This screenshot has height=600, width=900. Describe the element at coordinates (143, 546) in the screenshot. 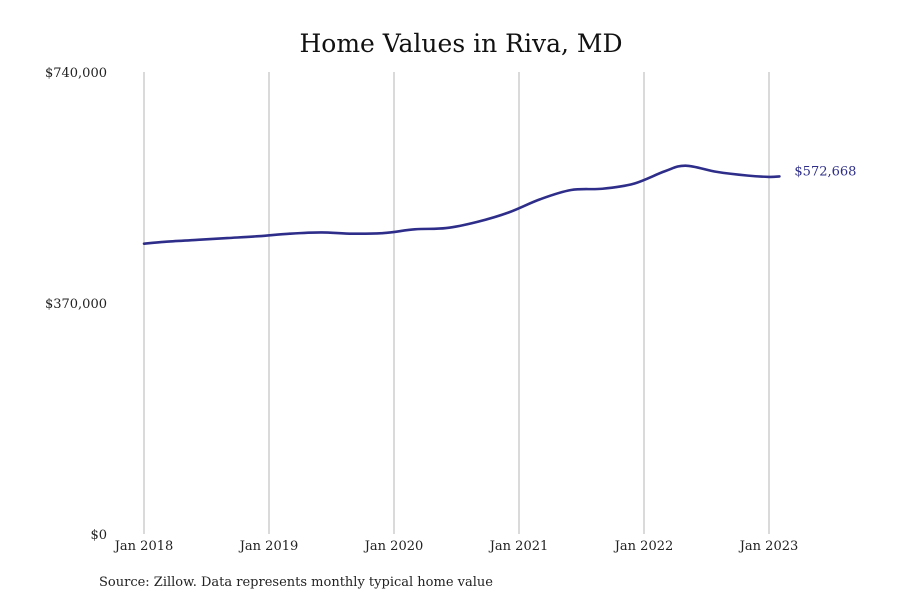

I see `x-tick-label: Jan 2018` at that location.